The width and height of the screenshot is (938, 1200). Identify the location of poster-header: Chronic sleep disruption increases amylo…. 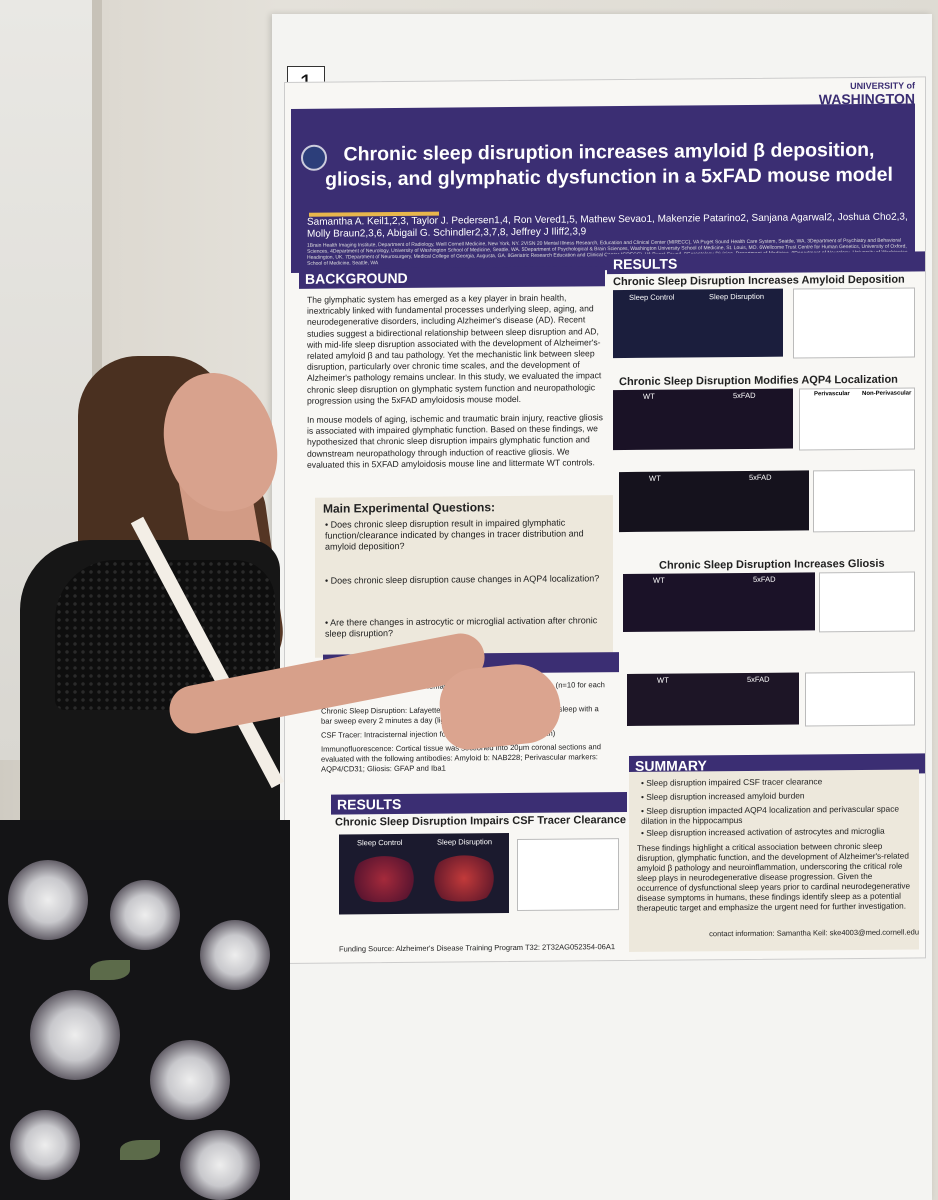
(603, 188).